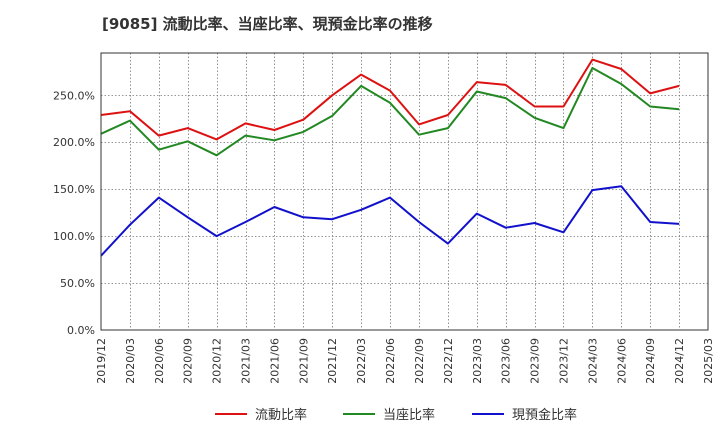  I want to click on x-tick-label: 2023/12, so click(563, 361).